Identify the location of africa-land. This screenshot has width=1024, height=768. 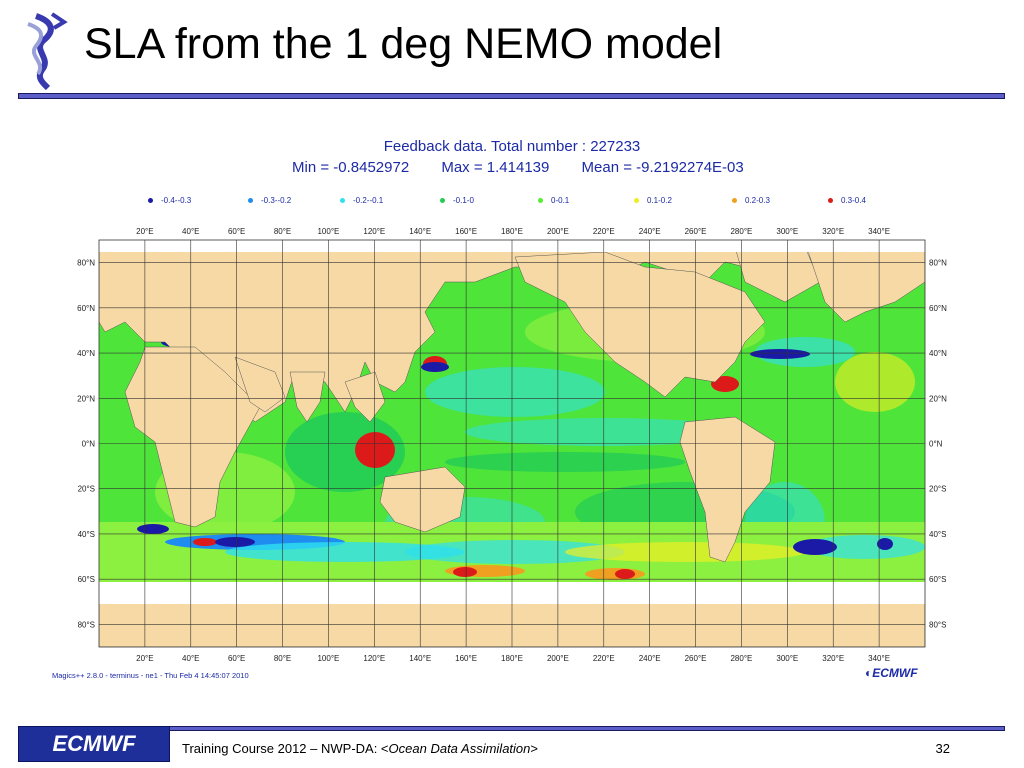
(192, 437).